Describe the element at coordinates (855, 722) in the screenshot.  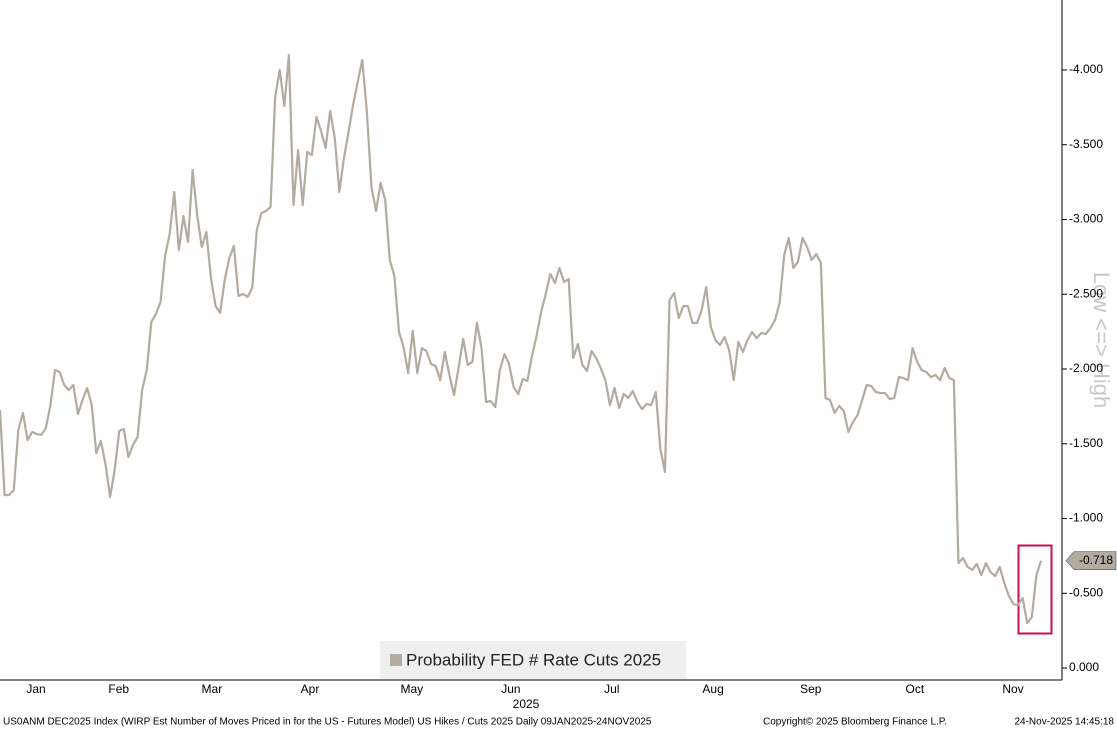
I see `footer-copyright: Copyright© 2025 Bloomberg Finance L.P.` at that location.